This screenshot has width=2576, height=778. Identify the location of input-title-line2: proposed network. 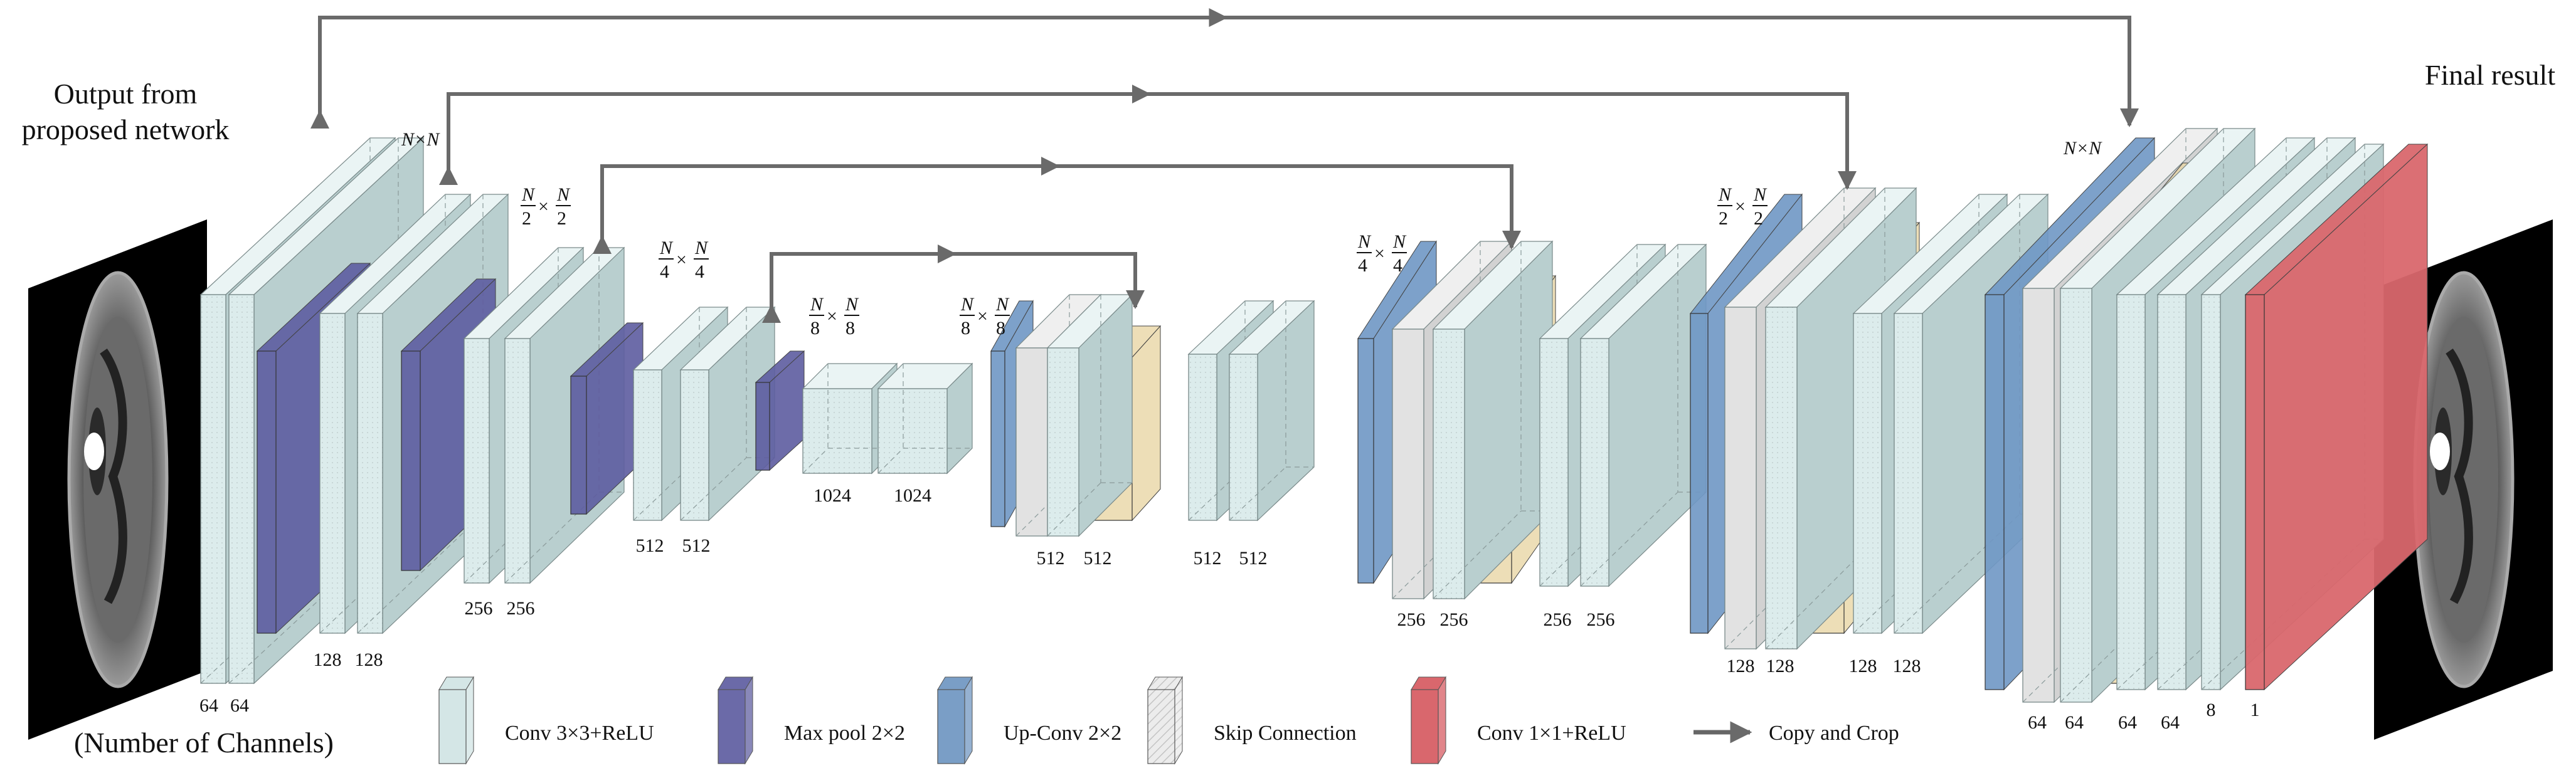
(126, 129).